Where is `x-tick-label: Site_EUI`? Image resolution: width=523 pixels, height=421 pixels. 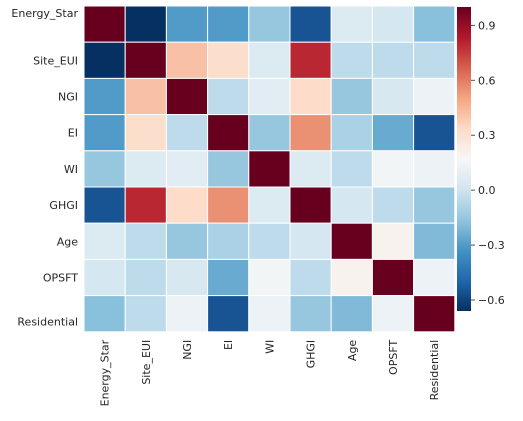
x-tick-label: Site_EUI is located at coordinates (146, 362).